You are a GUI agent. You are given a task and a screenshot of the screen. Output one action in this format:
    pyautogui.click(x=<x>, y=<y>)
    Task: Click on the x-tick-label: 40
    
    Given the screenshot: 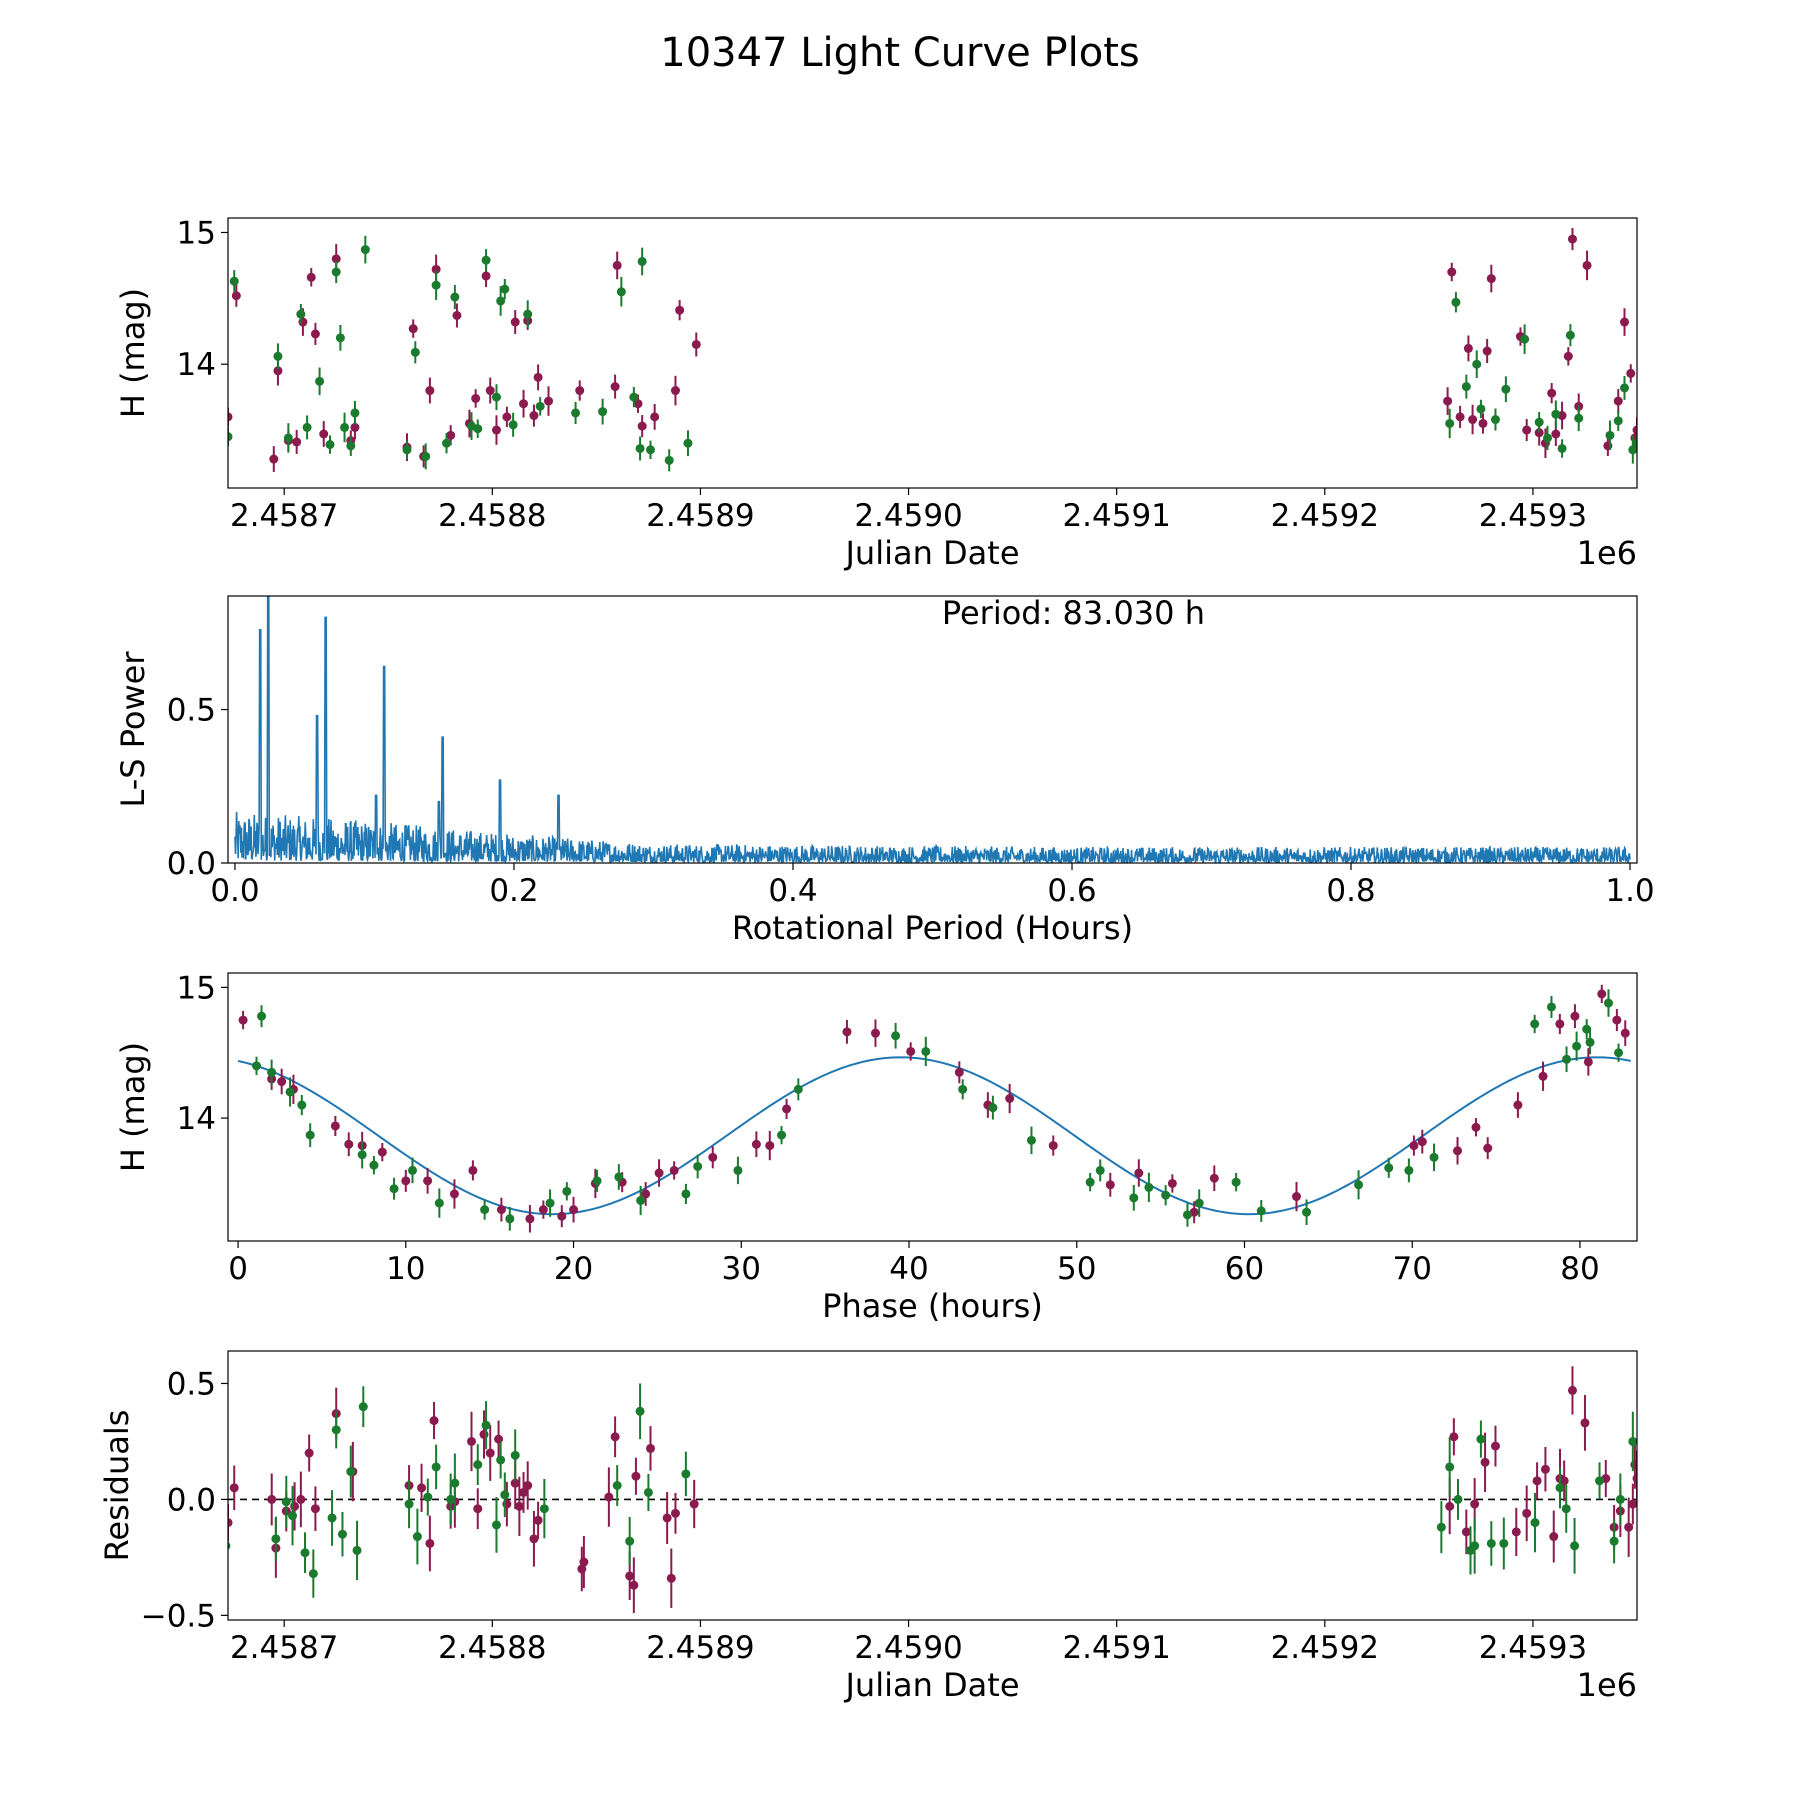 What is the action you would take?
    pyautogui.click(x=908, y=1269)
    